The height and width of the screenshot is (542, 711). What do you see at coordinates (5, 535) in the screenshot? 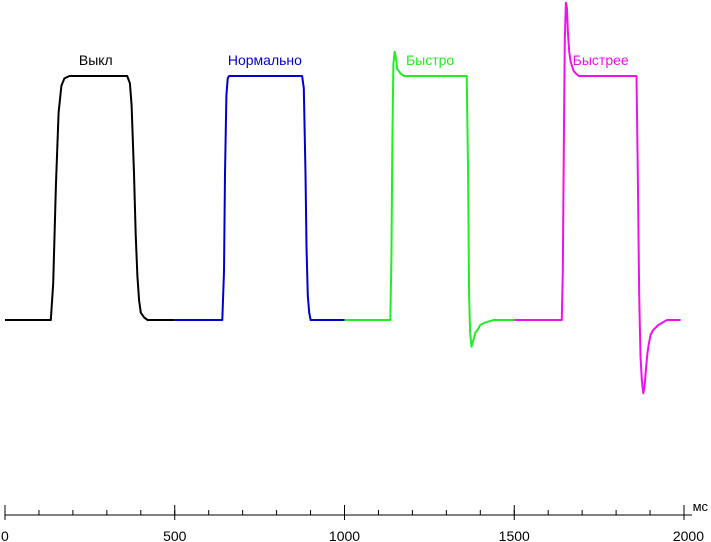
I see `x-tick-label: 0` at bounding box center [5, 535].